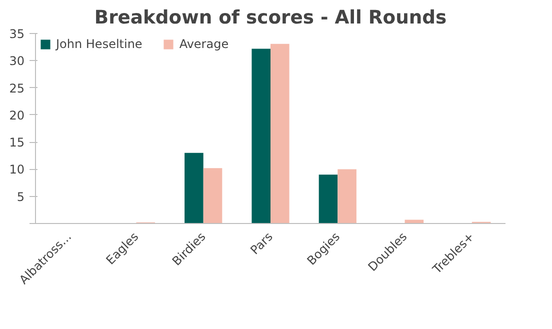 This screenshot has height=329, width=552. What do you see at coordinates (204, 44) in the screenshot?
I see `legend-label: Average` at bounding box center [204, 44].